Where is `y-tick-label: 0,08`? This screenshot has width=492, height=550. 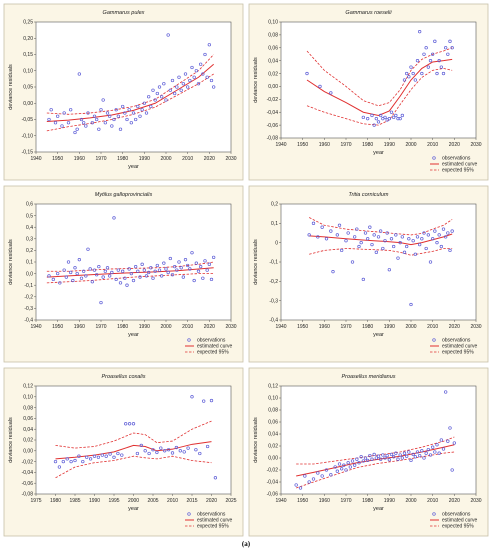
y-tick-label: 0,08 is located at coordinates (273, 411).